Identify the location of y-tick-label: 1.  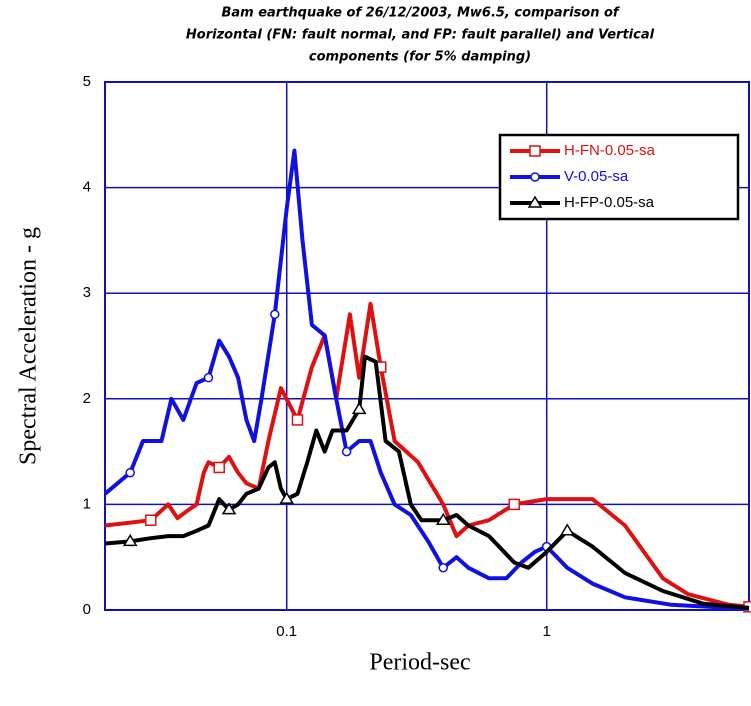
(87, 503).